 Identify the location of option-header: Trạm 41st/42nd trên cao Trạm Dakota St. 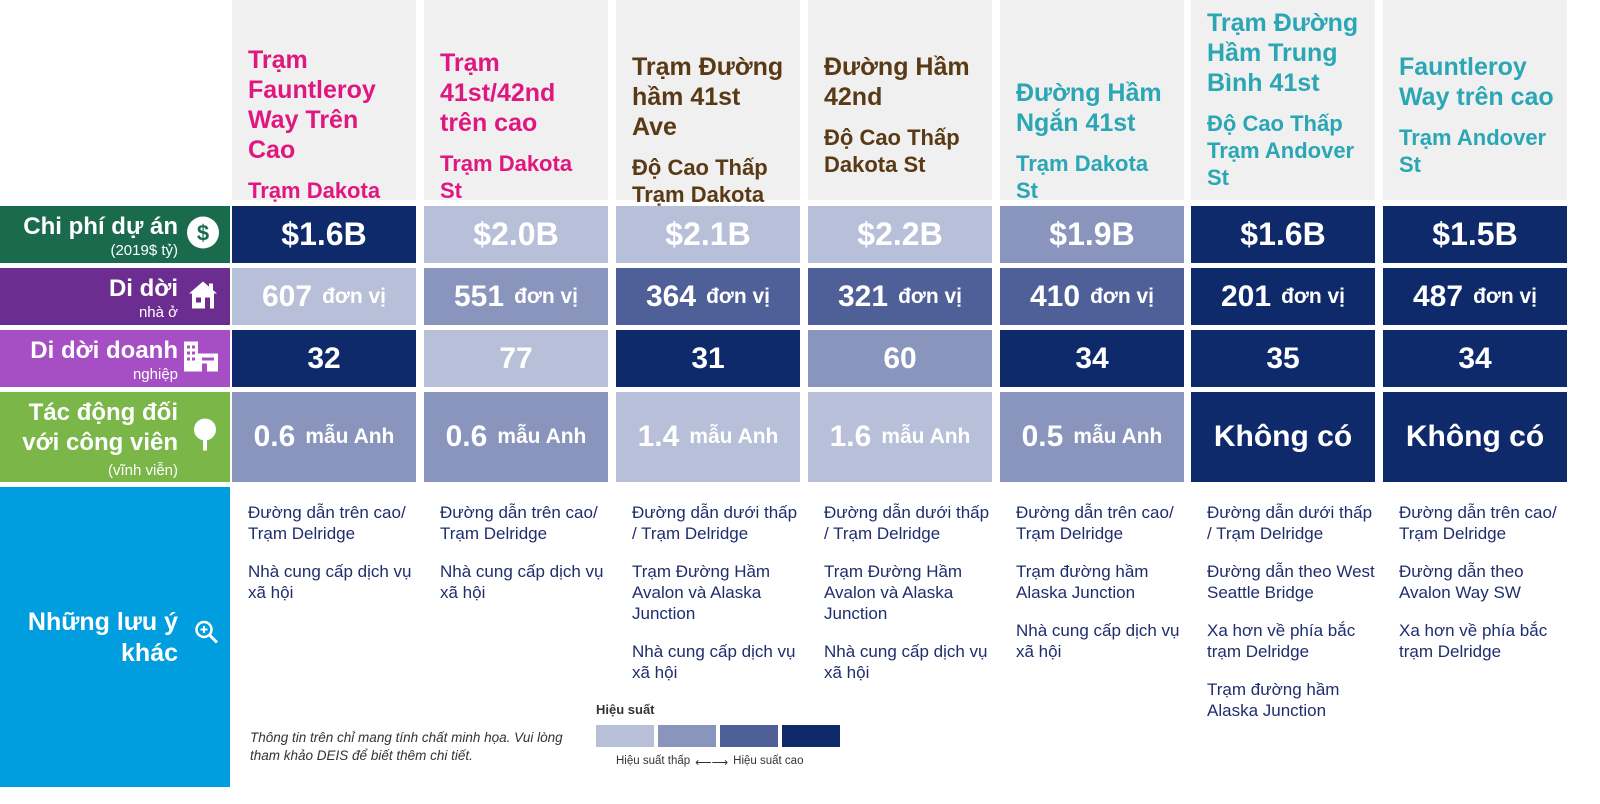
(516, 101).